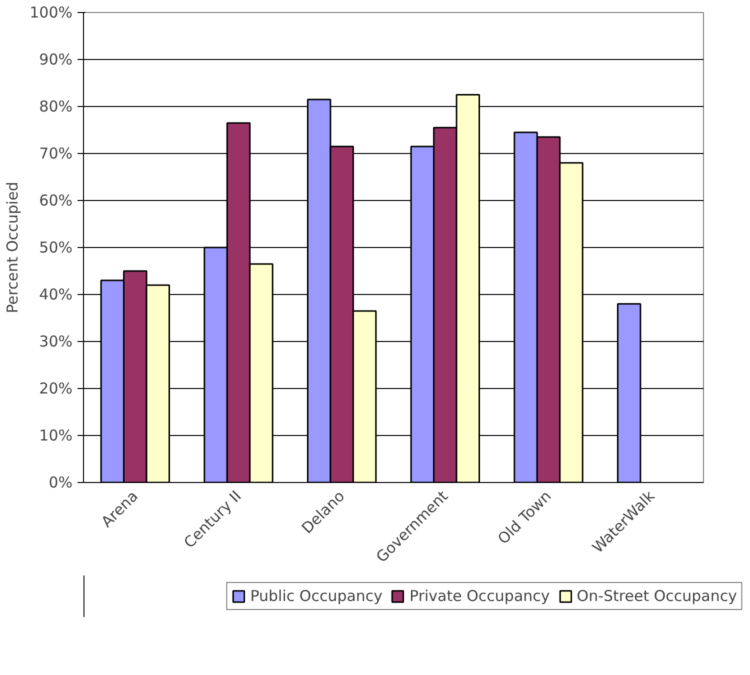  I want to click on y-tick-label: 90%, so click(56, 59).